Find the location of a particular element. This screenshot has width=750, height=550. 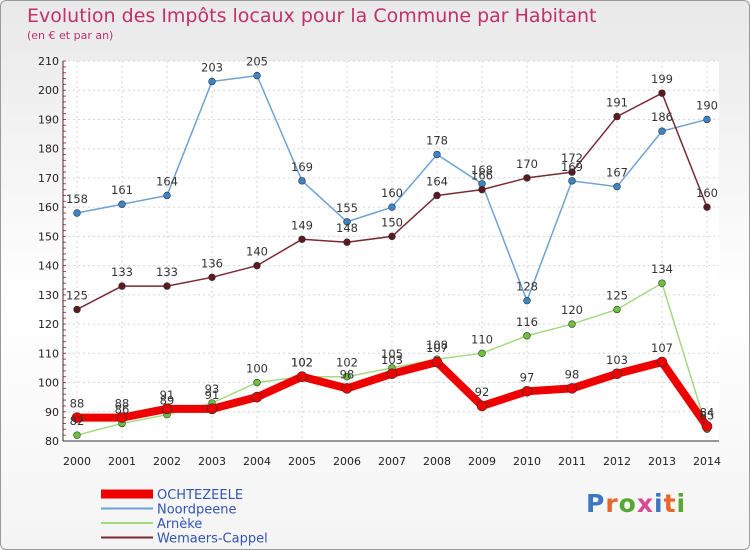

data-label: 100 is located at coordinates (257, 369).